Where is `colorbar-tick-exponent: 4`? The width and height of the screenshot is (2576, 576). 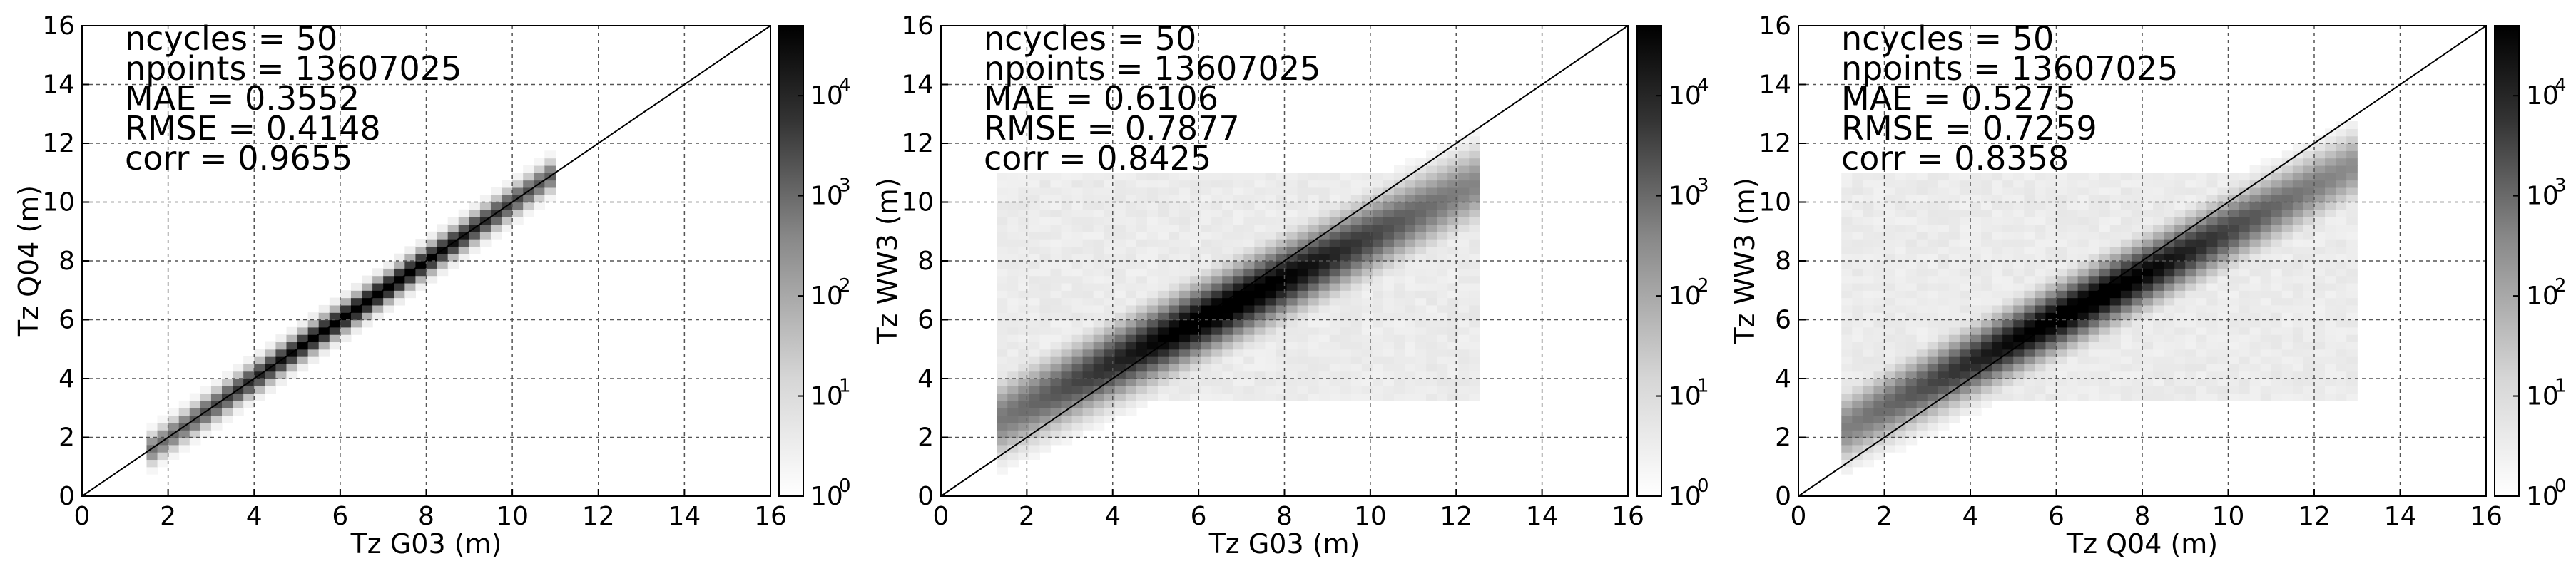 colorbar-tick-exponent: 4 is located at coordinates (2561, 85).